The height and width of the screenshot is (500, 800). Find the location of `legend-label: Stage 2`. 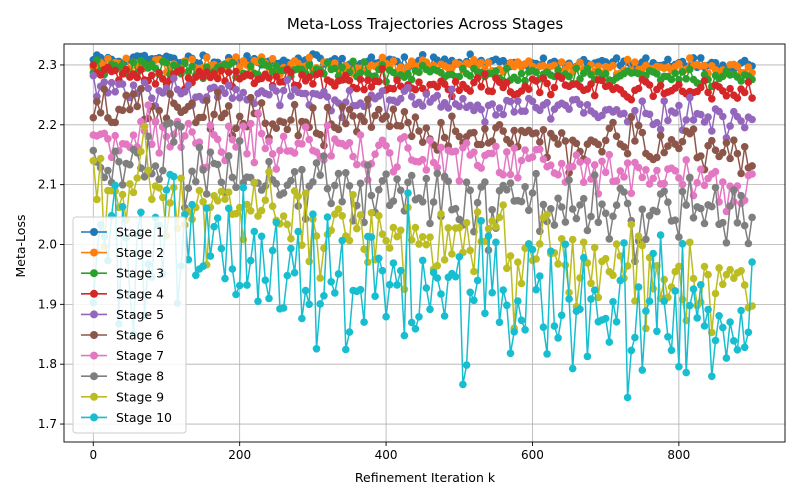

legend-label: Stage 2 is located at coordinates (140, 252).